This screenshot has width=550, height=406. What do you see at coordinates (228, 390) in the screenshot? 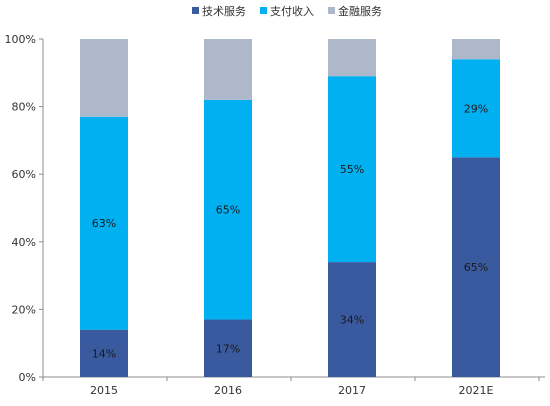
I see `x-tick-label: 2016` at bounding box center [228, 390].